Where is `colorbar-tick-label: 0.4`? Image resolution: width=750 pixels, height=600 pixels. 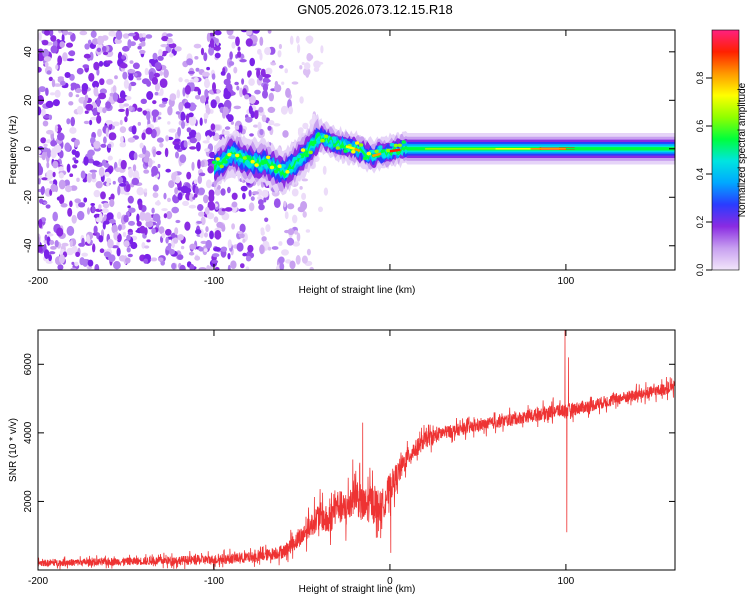
colorbar-tick-label: 0.4 is located at coordinates (700, 174).